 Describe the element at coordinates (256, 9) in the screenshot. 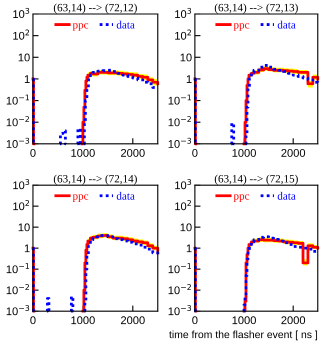

I see `chart-title: (63,14) --> (72,13)` at that location.